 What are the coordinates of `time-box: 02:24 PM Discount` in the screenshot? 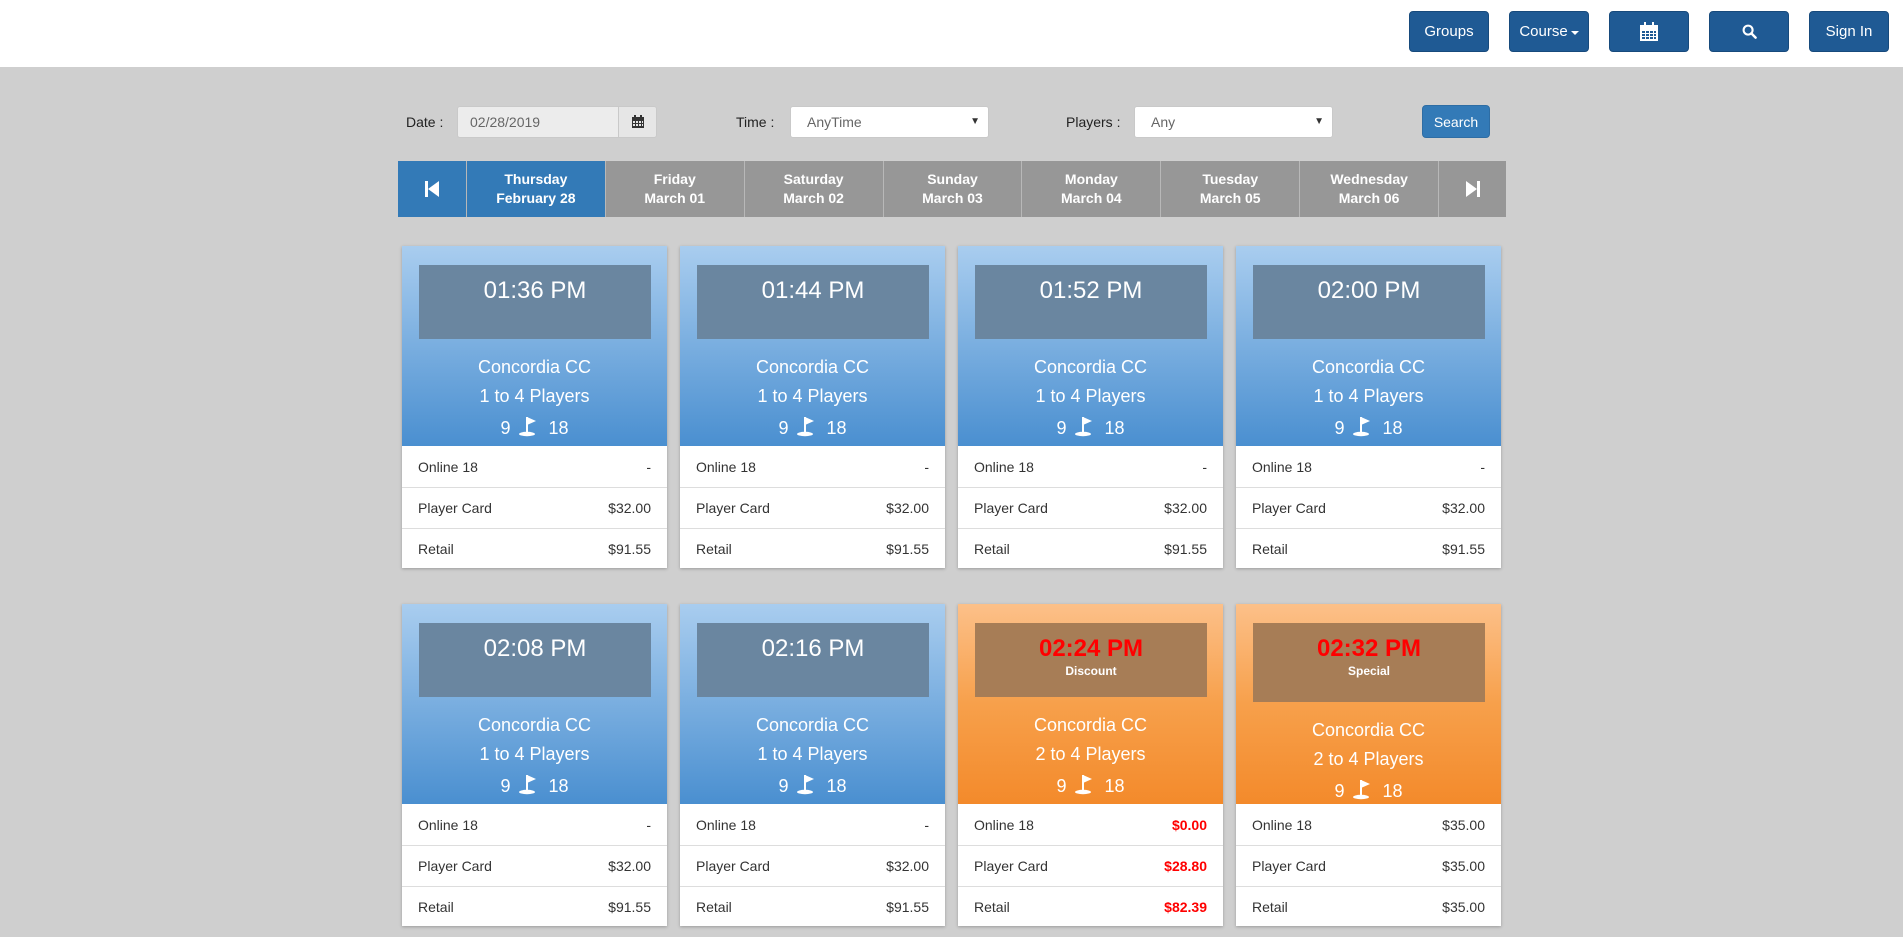 It's located at (1091, 660).